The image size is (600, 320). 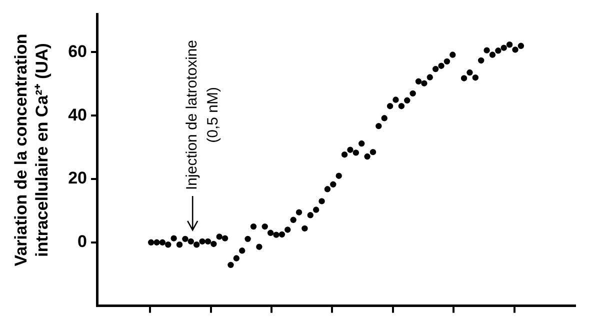 I want to click on y-tick-label: 60, so click(x=77, y=51).